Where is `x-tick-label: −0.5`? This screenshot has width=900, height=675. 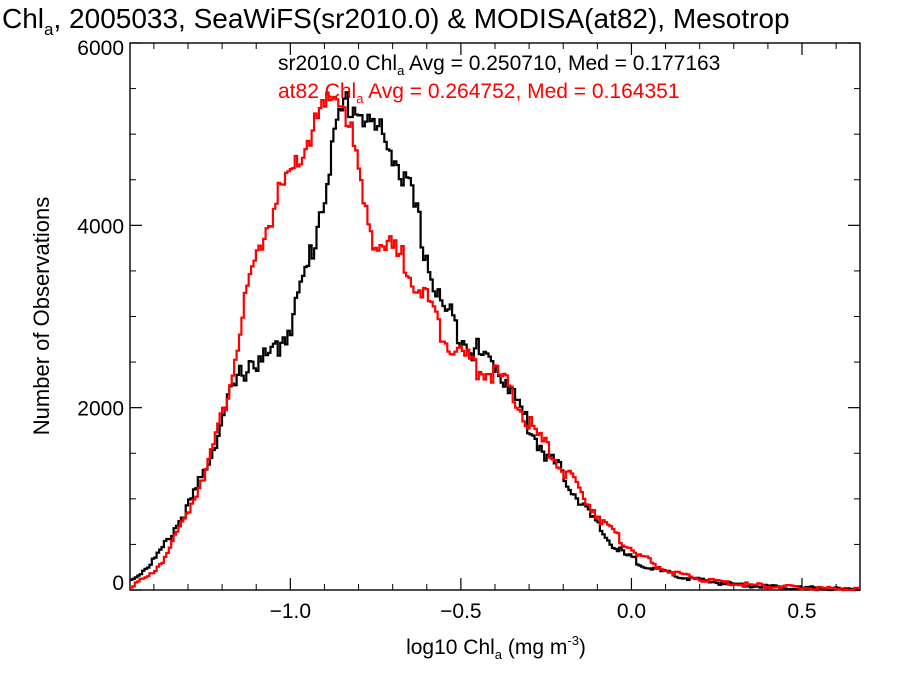
x-tick-label: −0.5 is located at coordinates (460, 611).